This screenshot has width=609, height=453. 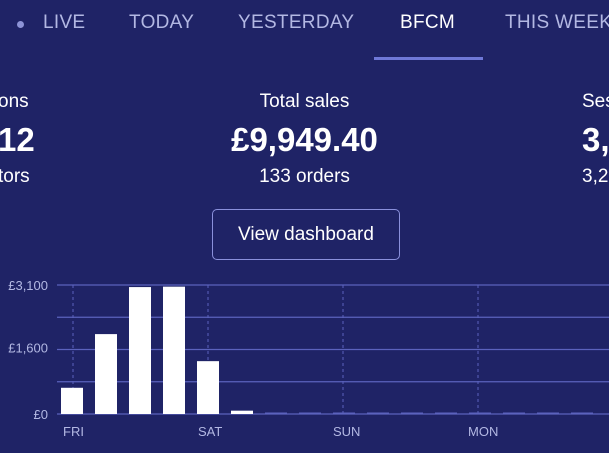 I want to click on metric-right-label: Ses, so click(x=595, y=101).